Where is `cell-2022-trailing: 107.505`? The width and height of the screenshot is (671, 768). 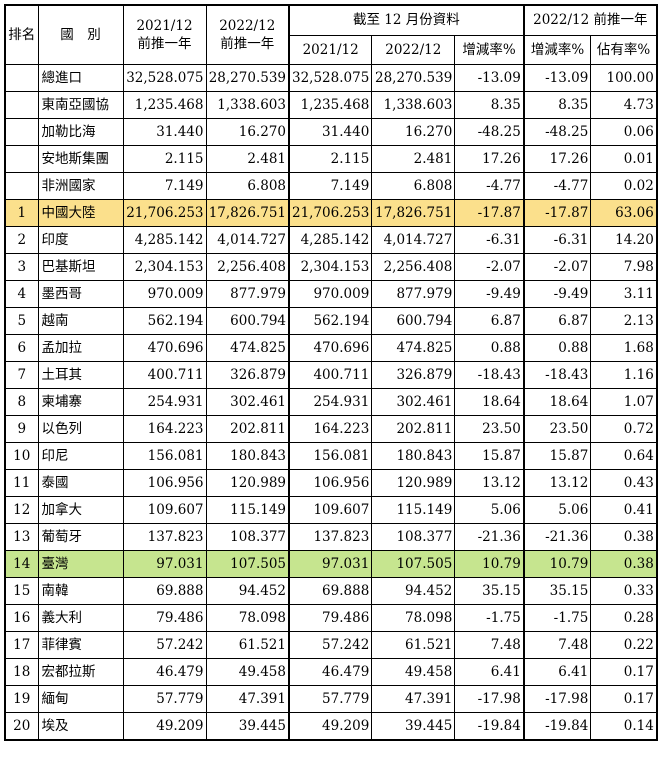
cell-2022-trailing: 107.505 is located at coordinates (247, 564).